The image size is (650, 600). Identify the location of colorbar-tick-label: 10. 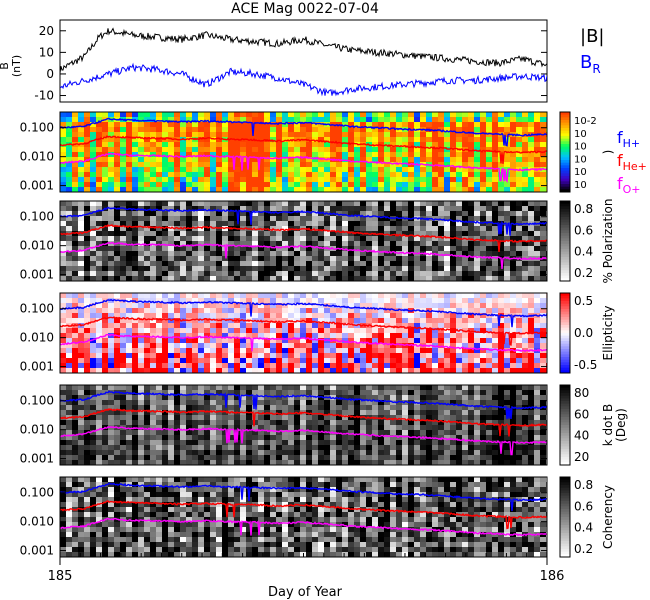
(580, 147).